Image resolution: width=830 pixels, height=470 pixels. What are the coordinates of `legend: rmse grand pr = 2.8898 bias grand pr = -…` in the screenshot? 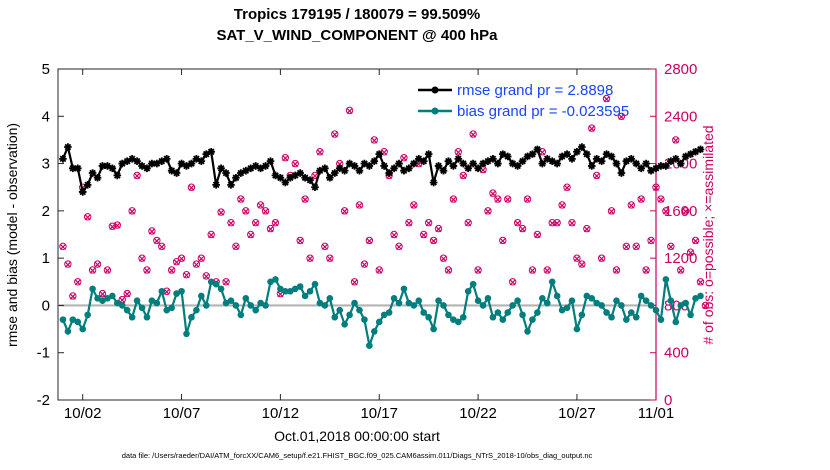 It's located at (523, 101).